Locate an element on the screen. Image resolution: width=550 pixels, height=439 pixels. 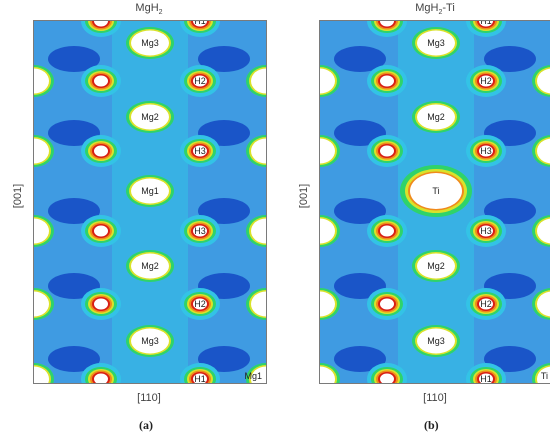
panel-b-title: MgH2-Ti is located at coordinates (435, 9).